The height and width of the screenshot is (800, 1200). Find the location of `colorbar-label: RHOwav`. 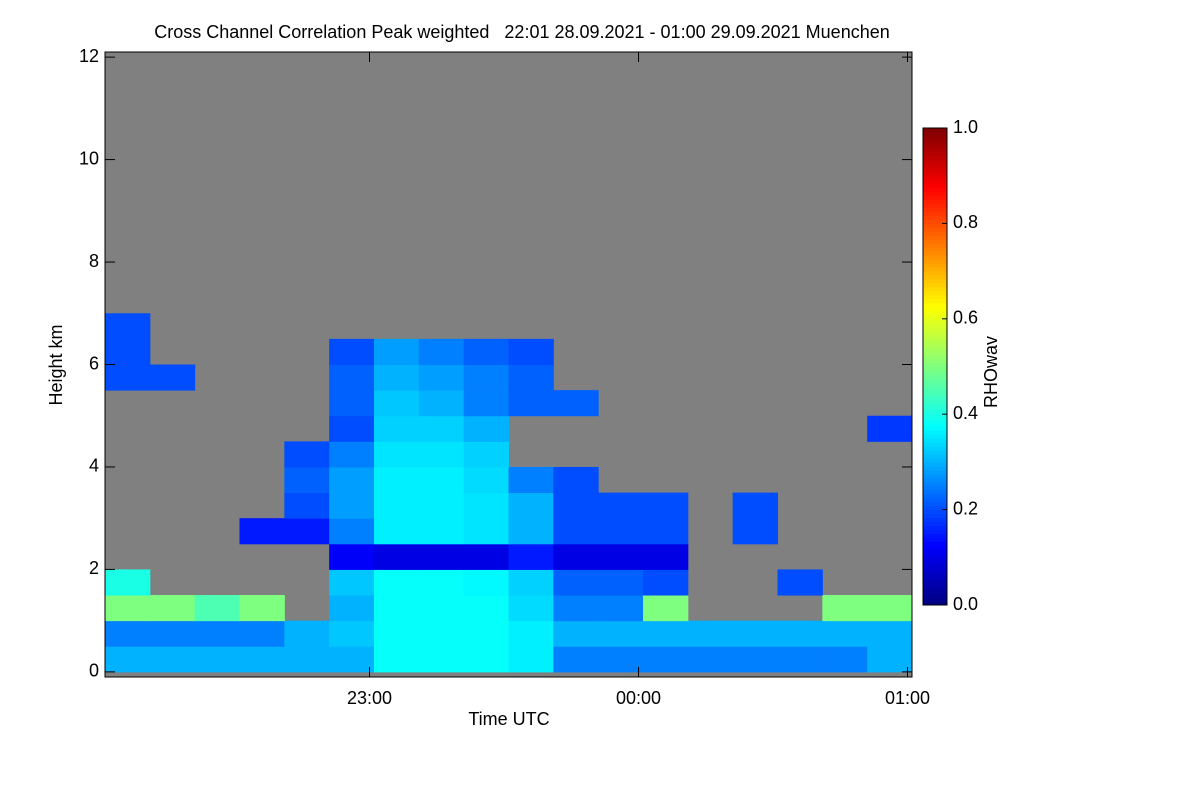

colorbar-label: RHOwav is located at coordinates (991, 372).